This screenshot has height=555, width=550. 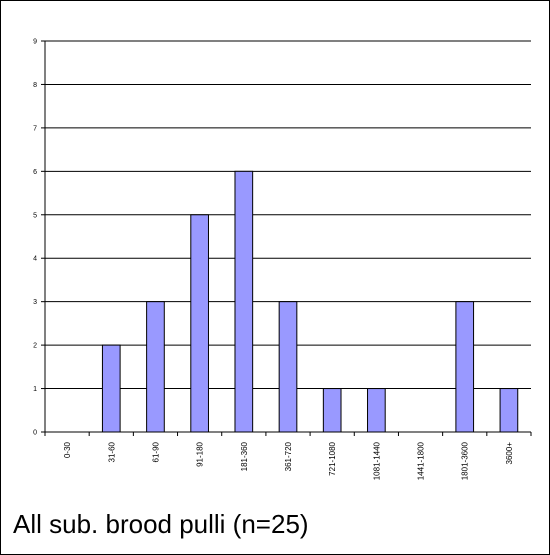 I want to click on x-tick-label: 91-180, so click(x=200, y=453).